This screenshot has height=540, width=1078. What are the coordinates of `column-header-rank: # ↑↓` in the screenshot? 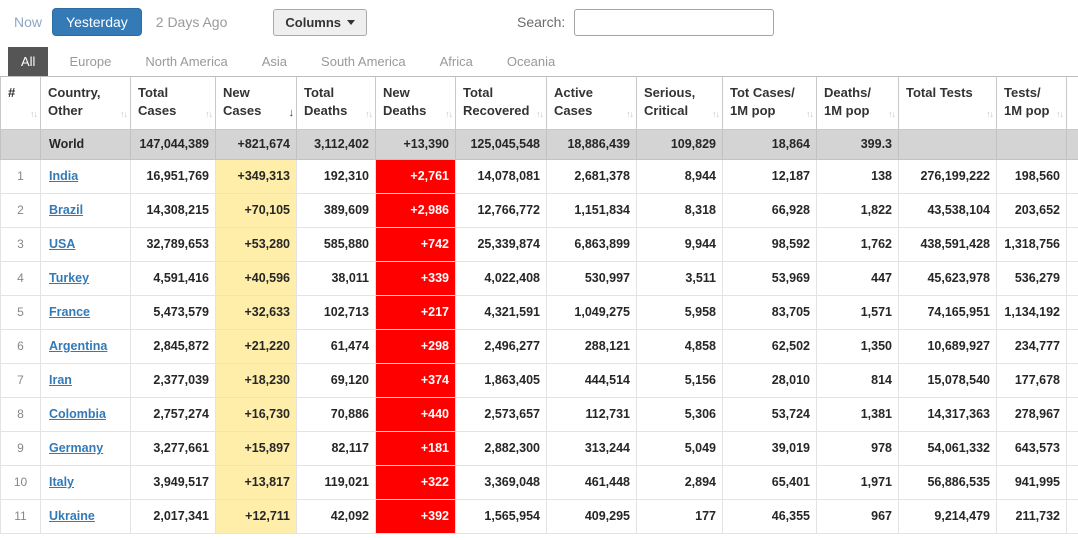 It's located at (20, 103).